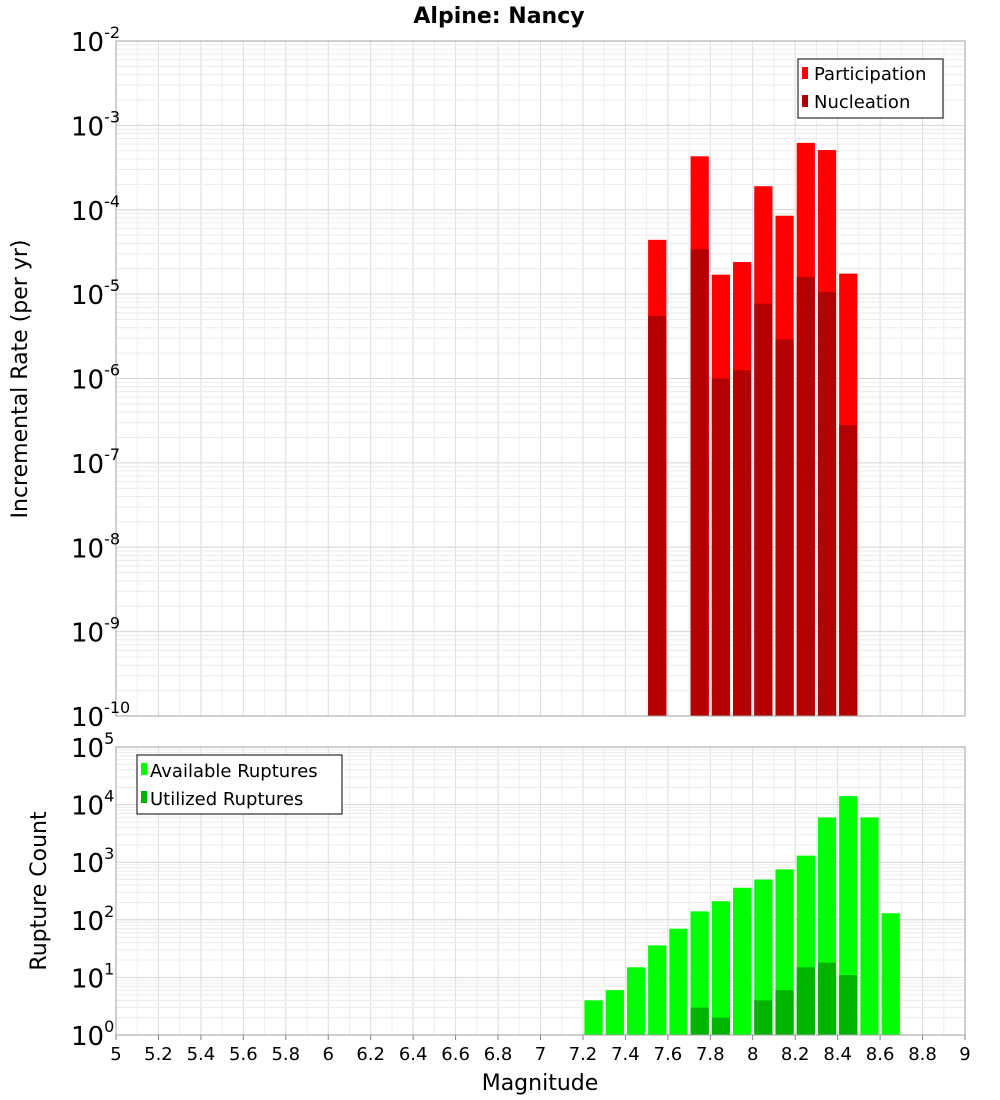 This screenshot has height=1100, width=1000. I want to click on legend-swatch-available, so click(144, 769).